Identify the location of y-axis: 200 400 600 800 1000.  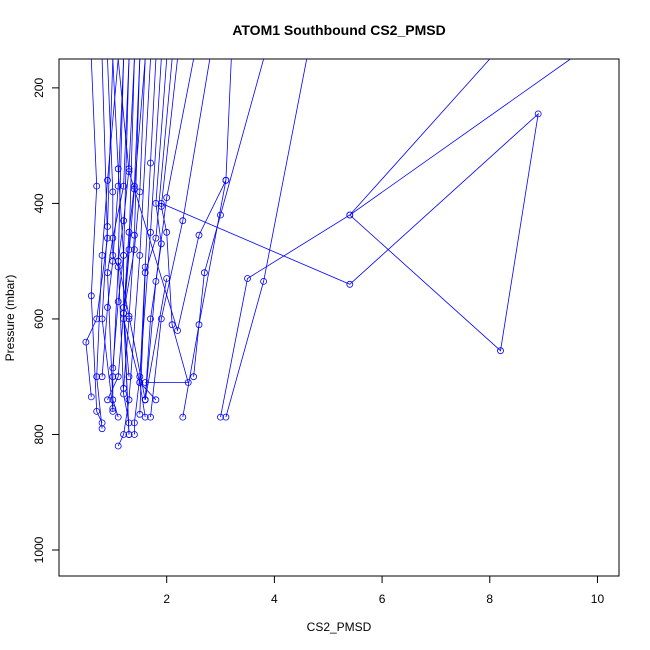
(46, 320).